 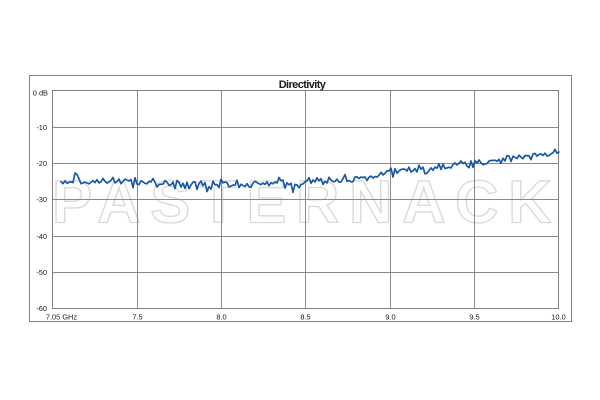 What do you see at coordinates (305, 317) in the screenshot?
I see `svg-text: 8.5` at bounding box center [305, 317].